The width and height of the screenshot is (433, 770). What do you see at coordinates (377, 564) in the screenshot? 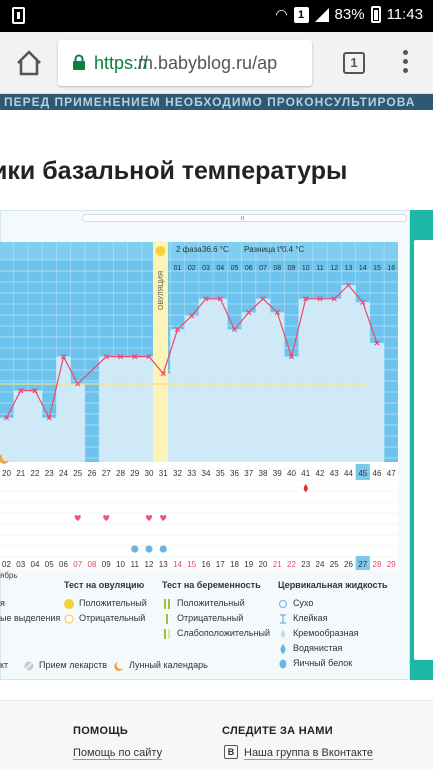
I see `date-label: 28` at bounding box center [377, 564].